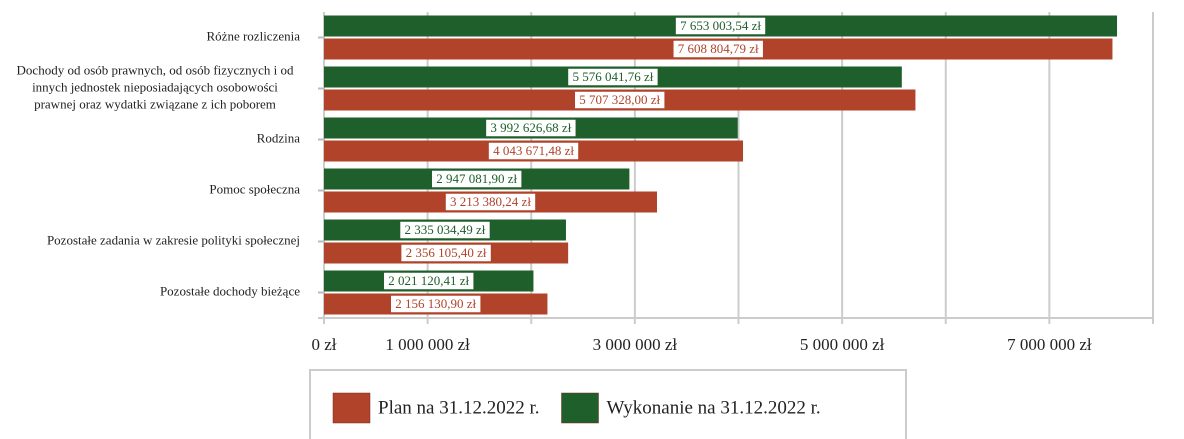 Image resolution: width=1184 pixels, height=439 pixels. I want to click on value-label: 2 335 034,49 zł, so click(445, 229).